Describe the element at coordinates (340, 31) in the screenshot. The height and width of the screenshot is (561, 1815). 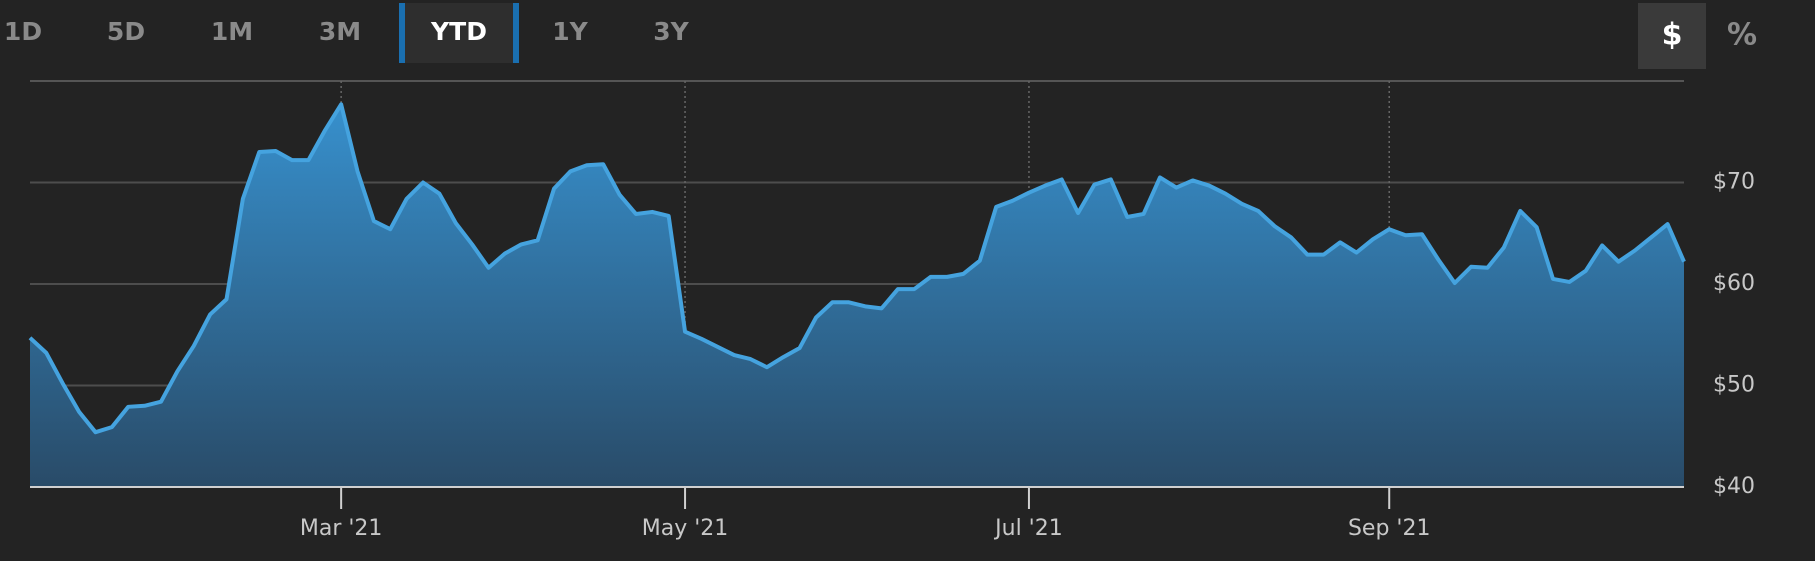
I see `range-button: 3M` at that location.